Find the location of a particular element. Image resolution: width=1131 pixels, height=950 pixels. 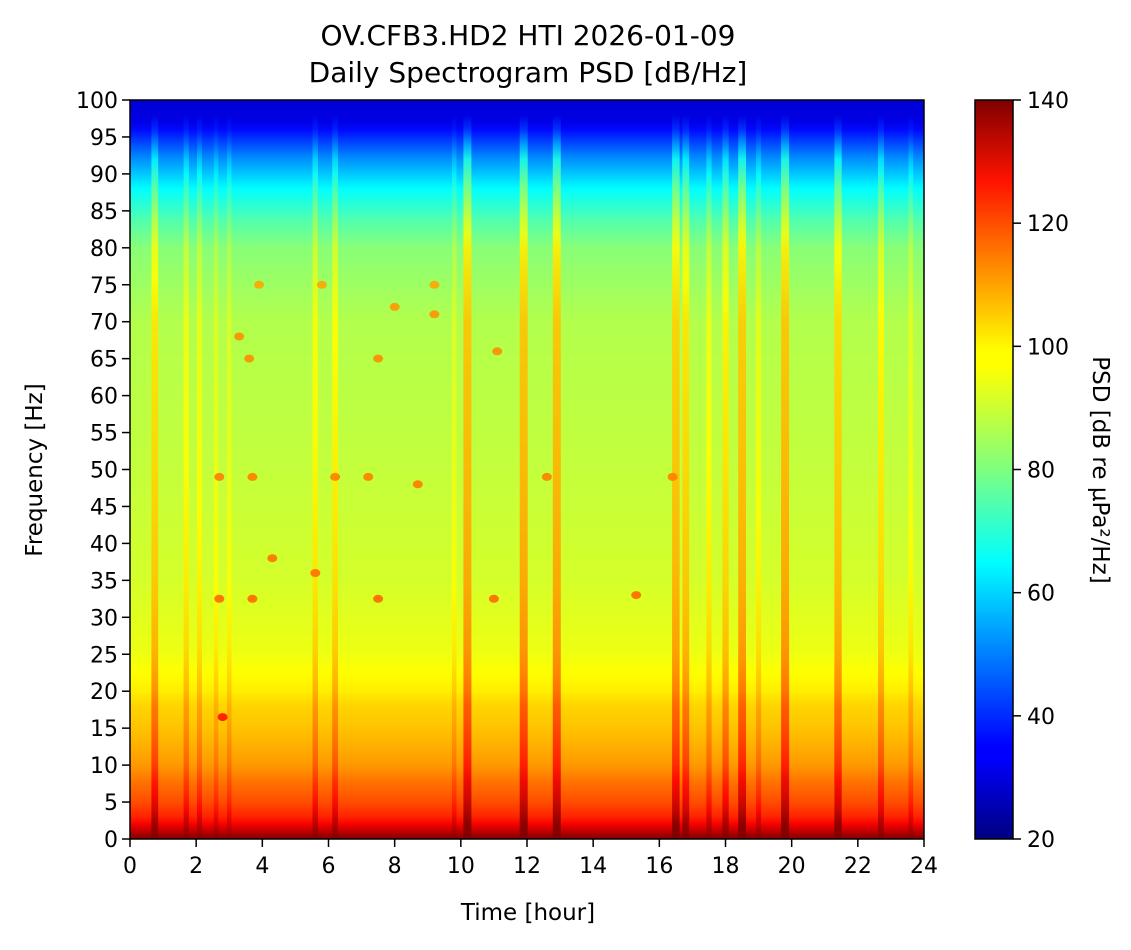

y-tick-label: 25 is located at coordinates (104, 655).